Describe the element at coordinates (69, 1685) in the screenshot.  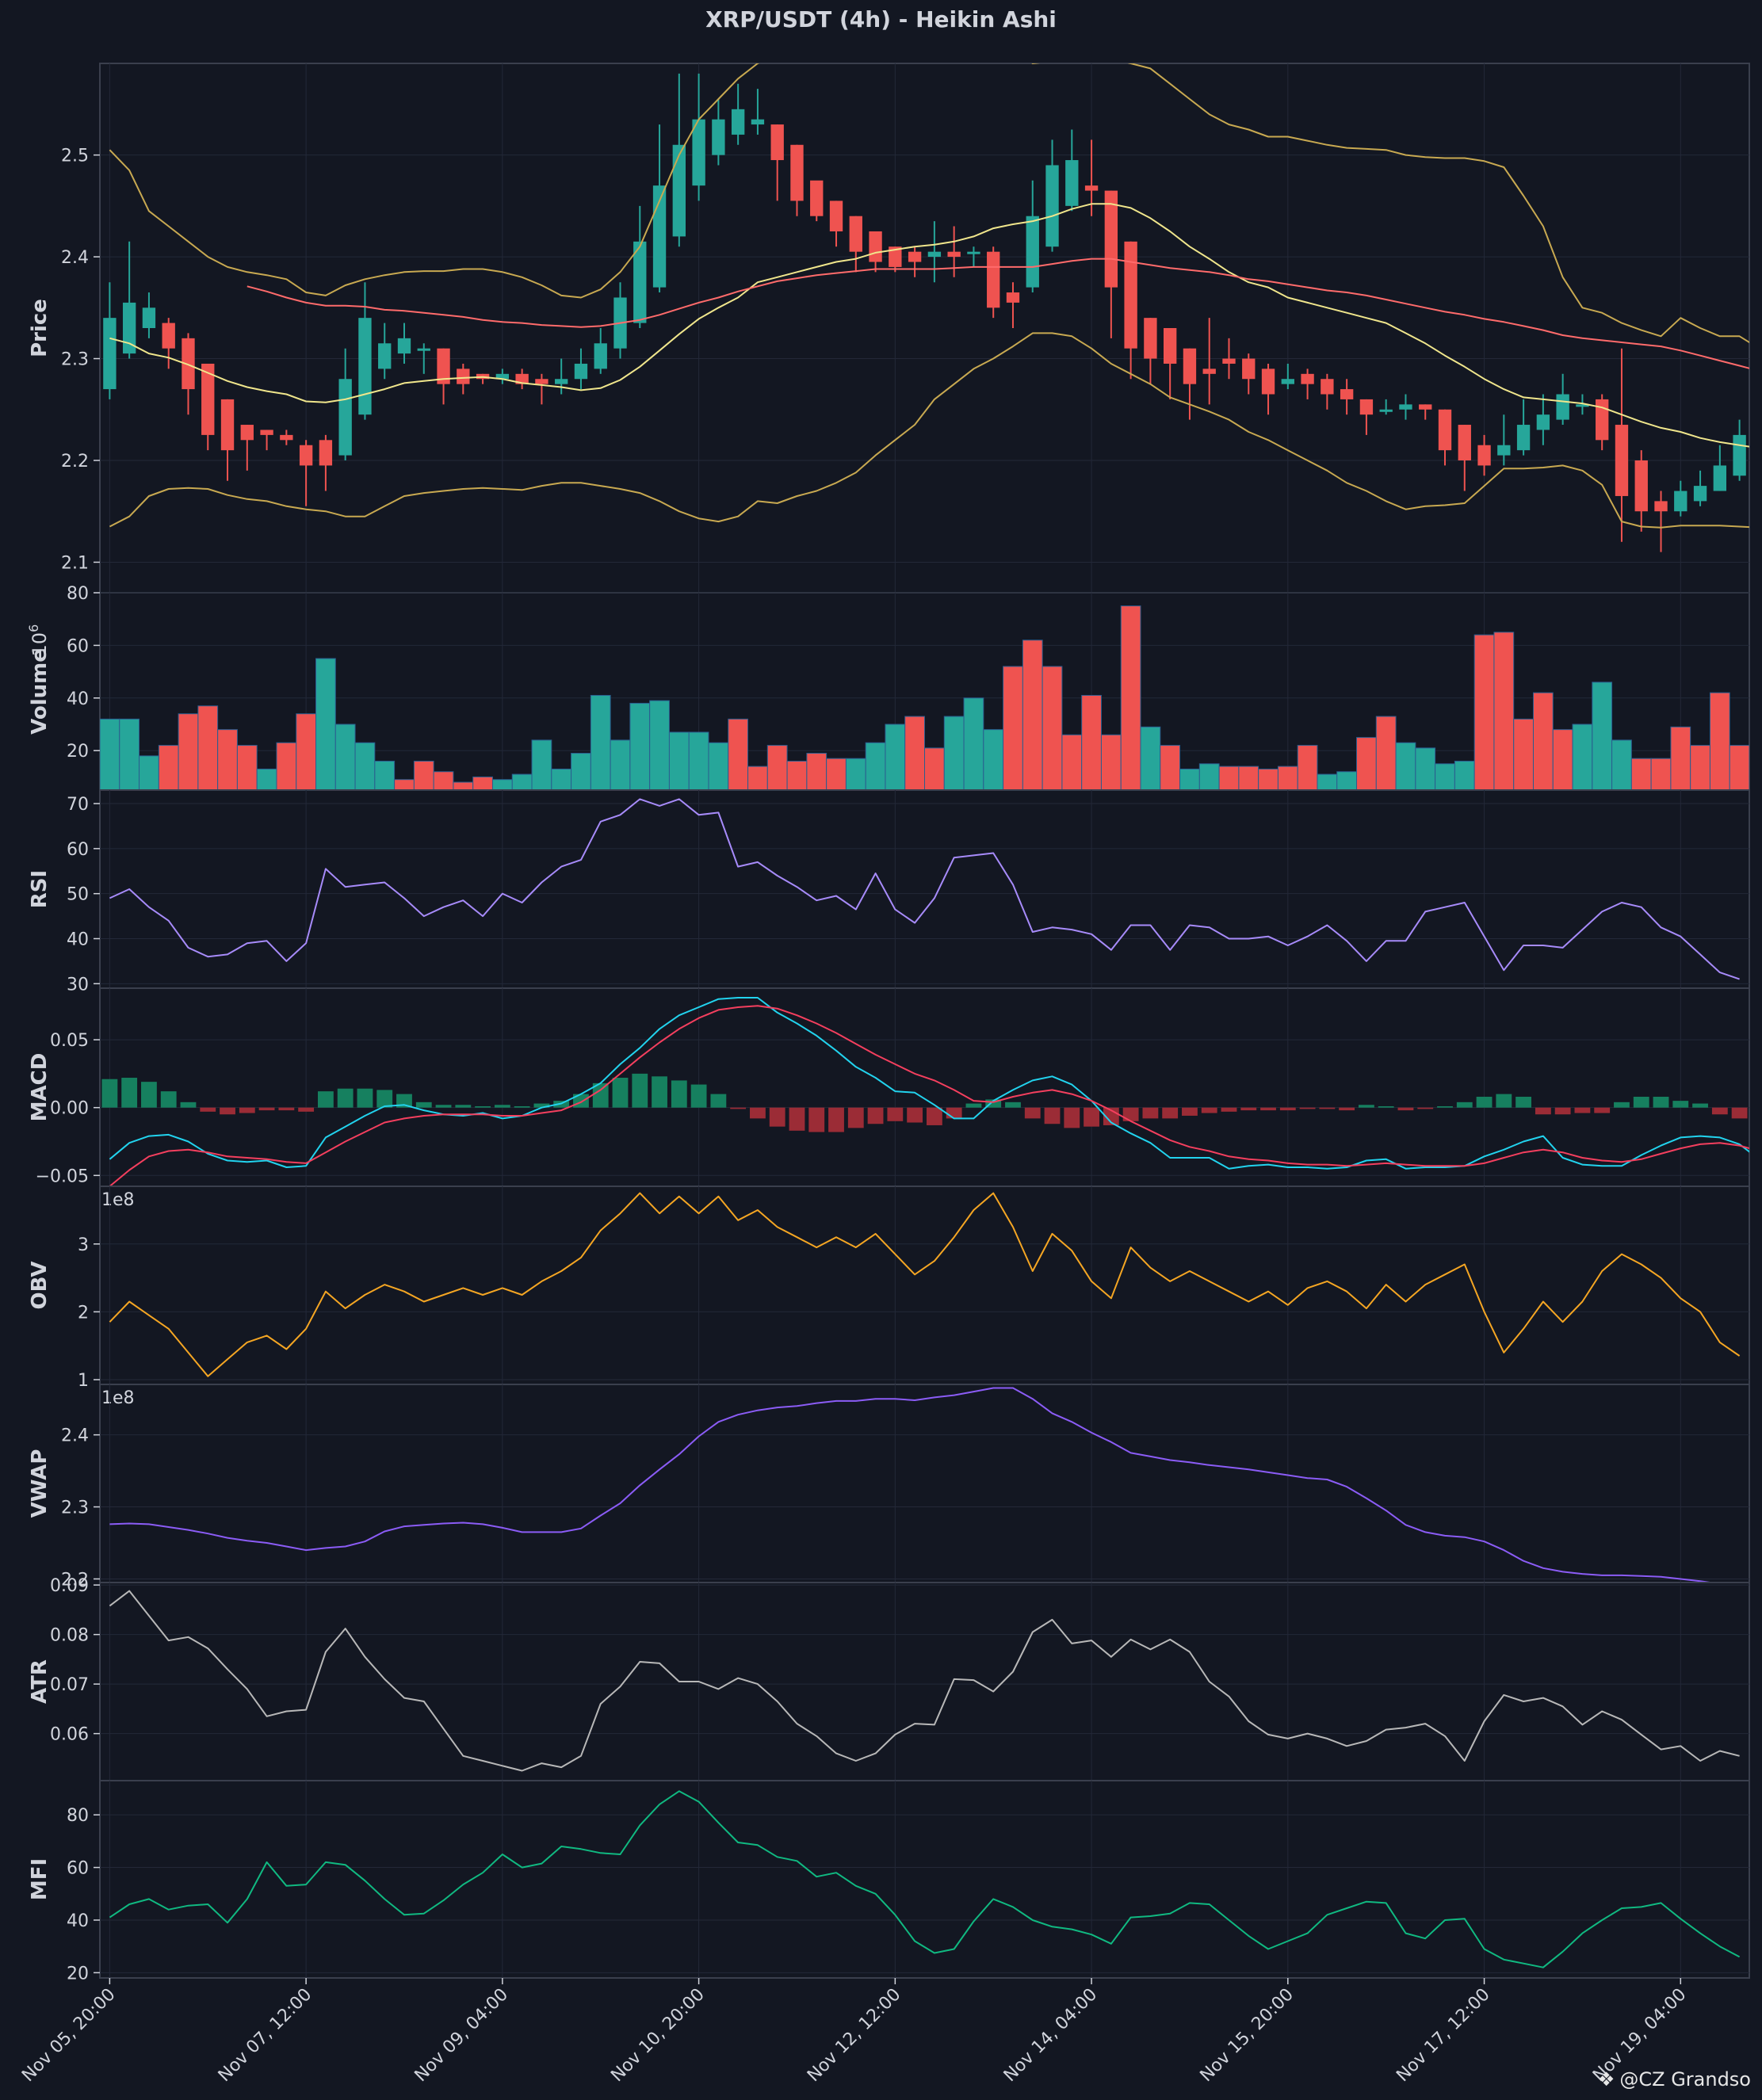
I see `atr-ytick-label: 0.07` at that location.